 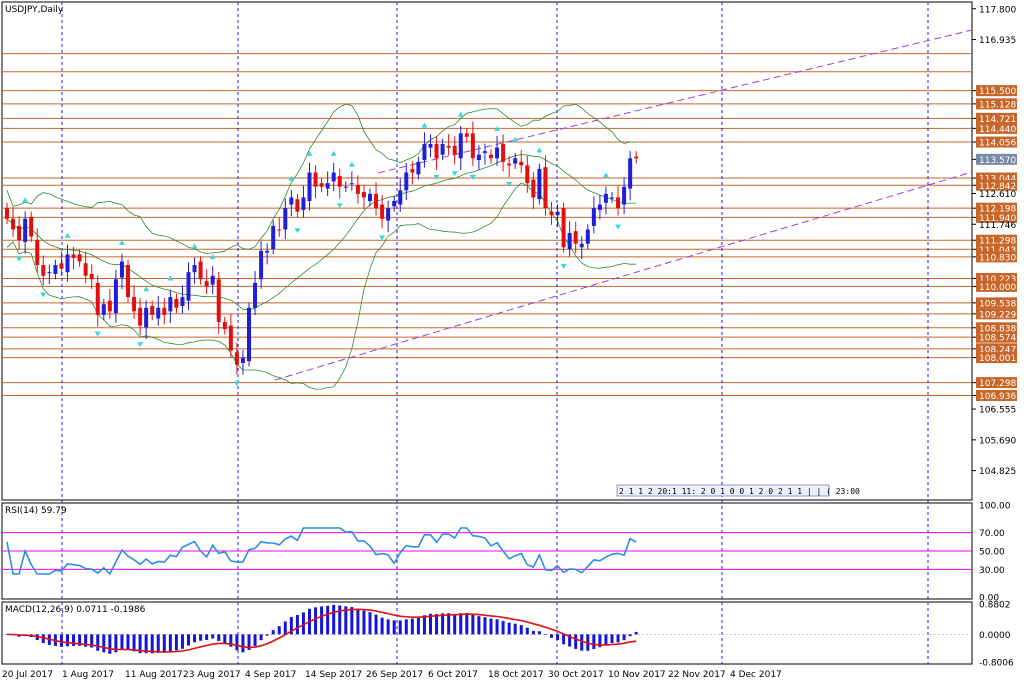 What do you see at coordinates (997, 441) in the screenshot?
I see `price-axis-label: 105.690` at bounding box center [997, 441].